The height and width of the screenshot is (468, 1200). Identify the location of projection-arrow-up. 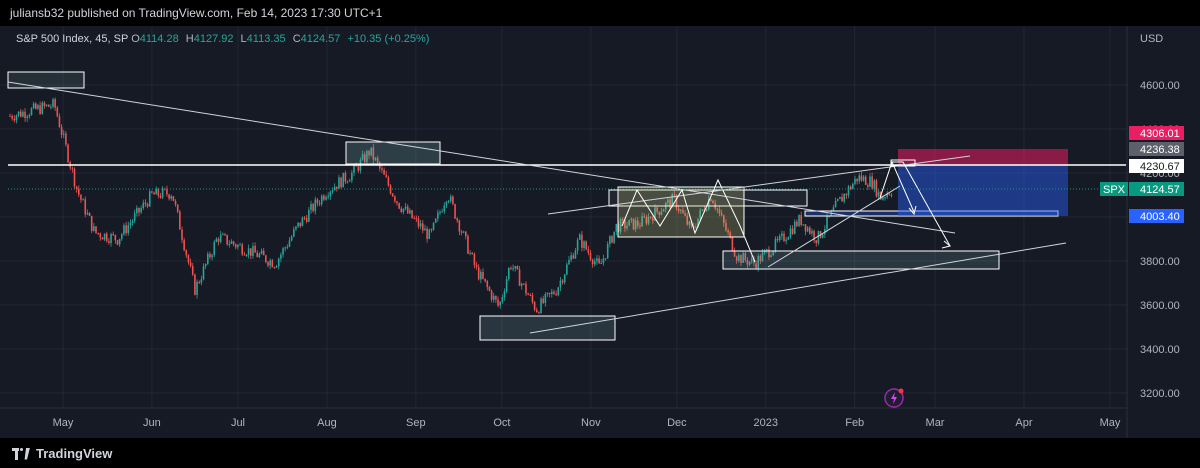
(897, 186).